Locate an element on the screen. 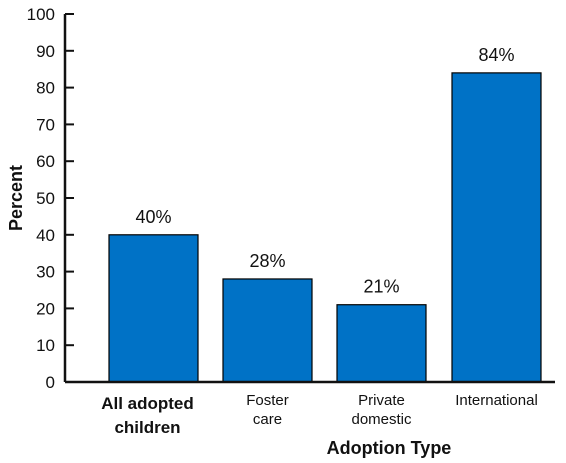 This screenshot has width=566, height=463. y-tick-label: 10 is located at coordinates (45, 345).